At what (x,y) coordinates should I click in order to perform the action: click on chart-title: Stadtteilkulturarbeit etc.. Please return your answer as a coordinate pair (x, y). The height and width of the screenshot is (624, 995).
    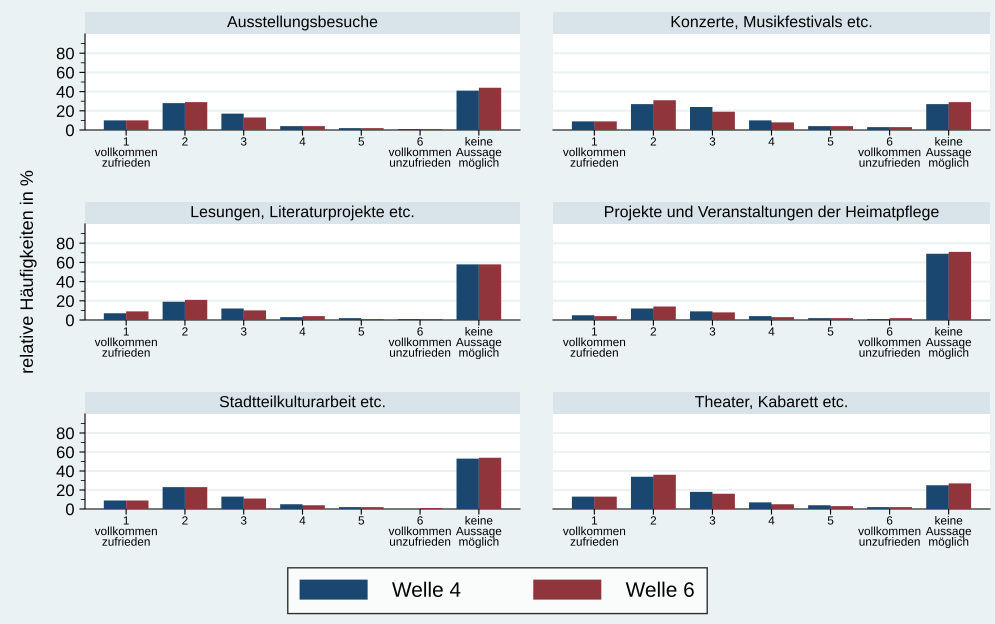
    Looking at the image, I should click on (302, 402).